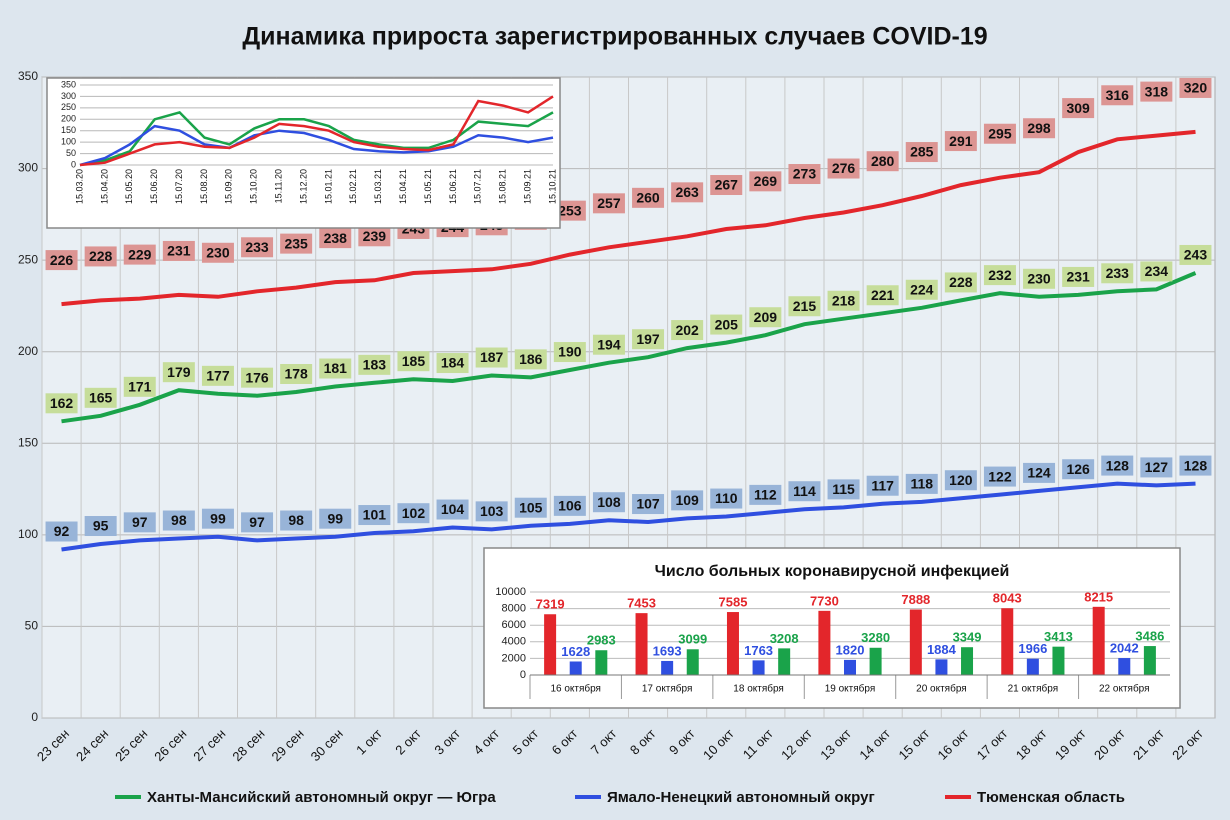 The image size is (1230, 820). I want to click on x-tick-label: 15.10.21, so click(552, 186).